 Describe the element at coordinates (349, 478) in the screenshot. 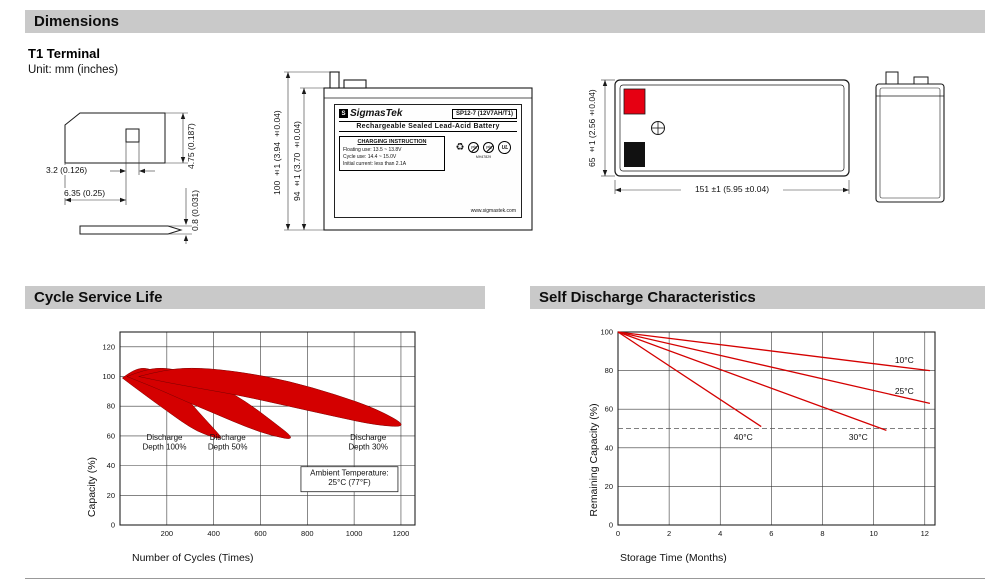

I see `svg-text:Ambient Temperature:25°C (77°F: Ambient Temperature: 25°C (77°F)` at that location.